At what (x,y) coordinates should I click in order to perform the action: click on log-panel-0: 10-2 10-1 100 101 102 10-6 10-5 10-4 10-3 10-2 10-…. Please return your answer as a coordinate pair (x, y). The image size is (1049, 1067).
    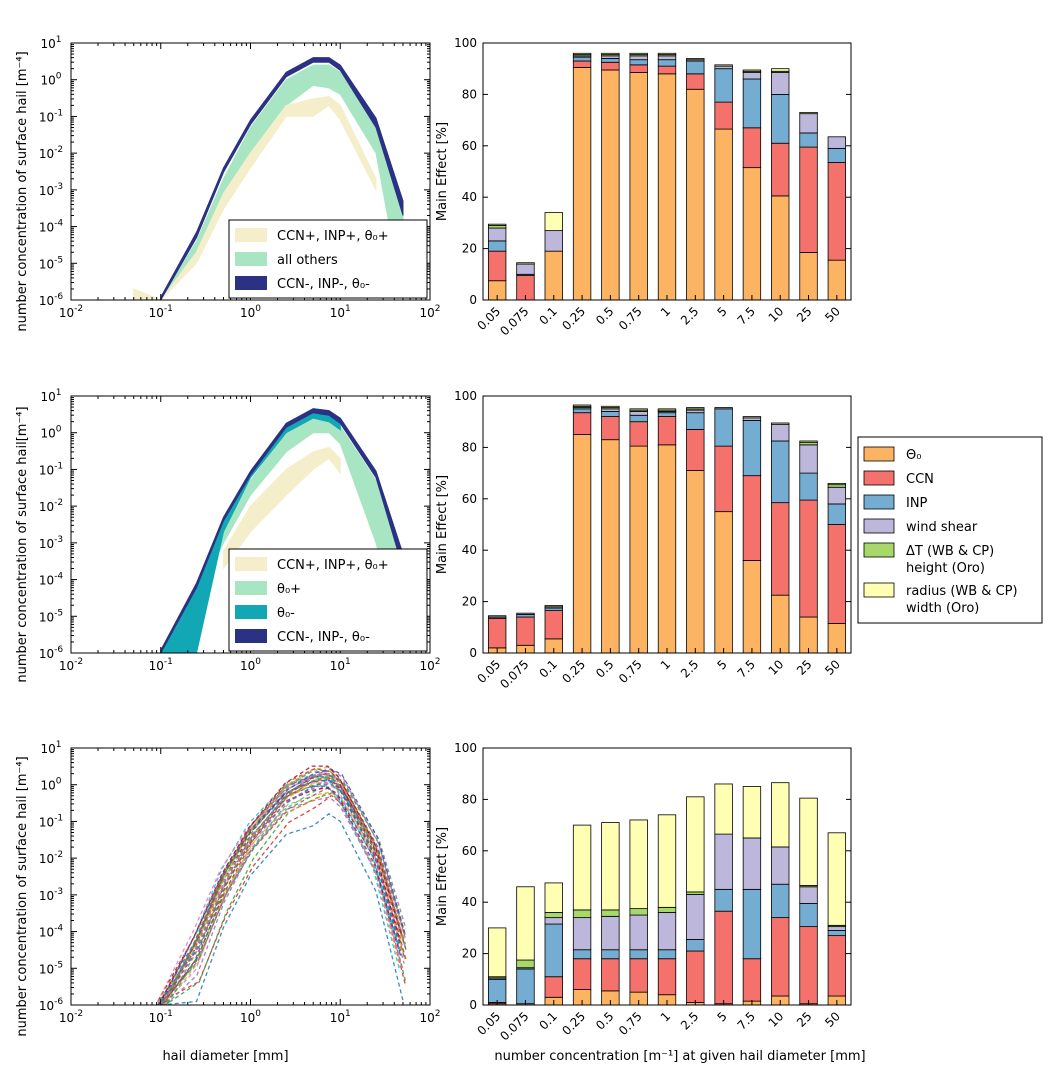
    Looking at the image, I should click on (228, 183).